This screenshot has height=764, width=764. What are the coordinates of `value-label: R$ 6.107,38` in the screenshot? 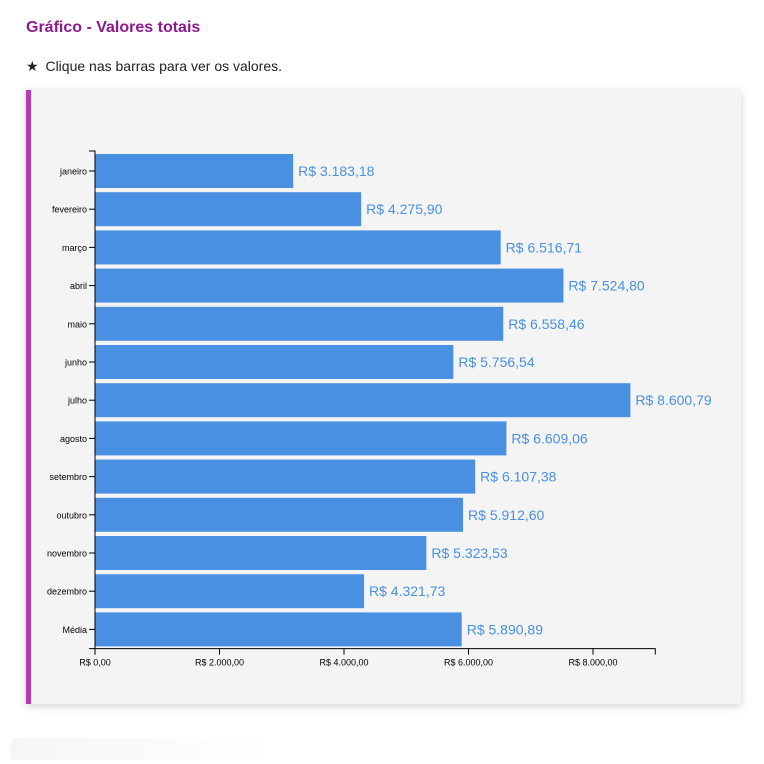 It's located at (518, 477).